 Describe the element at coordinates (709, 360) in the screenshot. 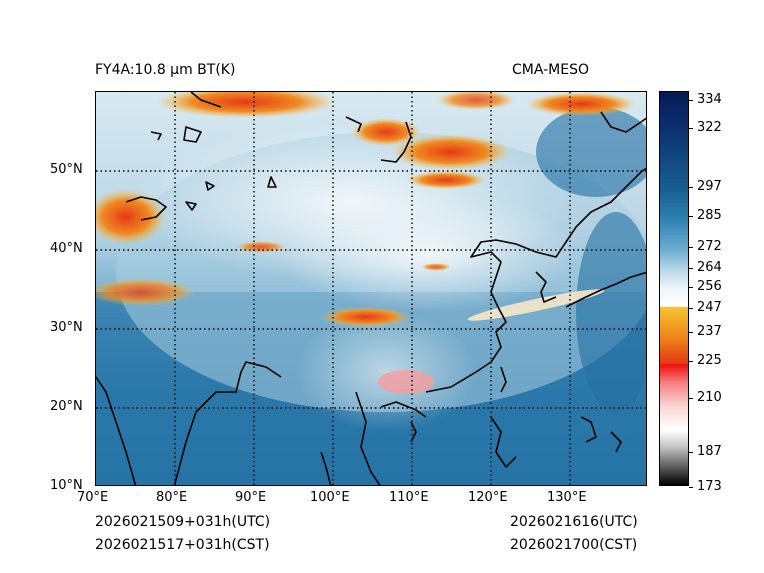

I see `colorbar-tick-label: 225` at that location.